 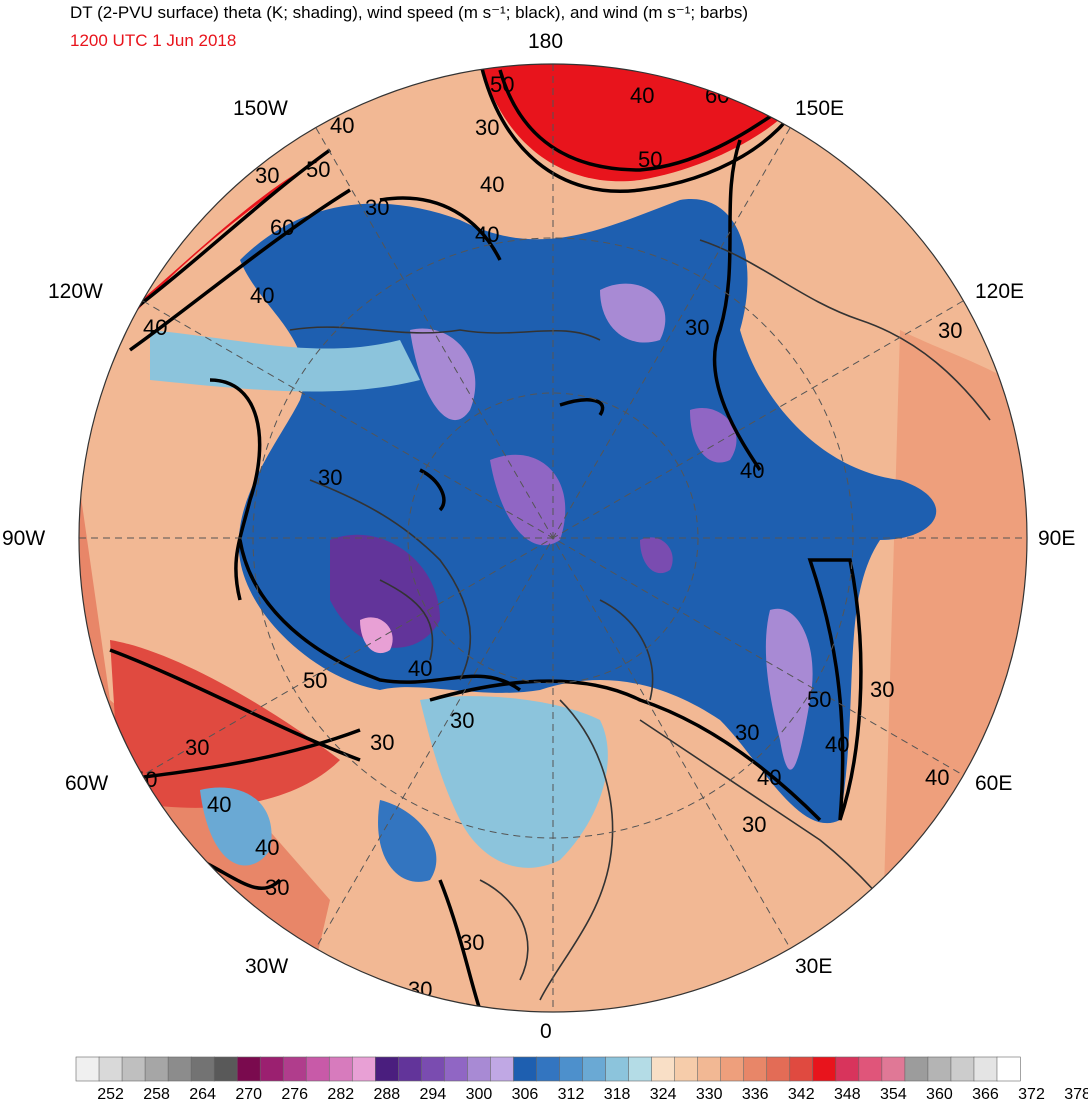 What do you see at coordinates (755, 1094) in the screenshot?
I see `colorbar-tick-label: 336` at bounding box center [755, 1094].